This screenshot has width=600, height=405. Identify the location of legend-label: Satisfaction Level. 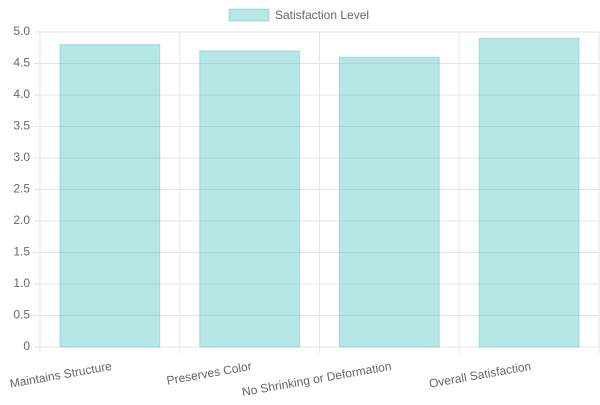
(322, 15).